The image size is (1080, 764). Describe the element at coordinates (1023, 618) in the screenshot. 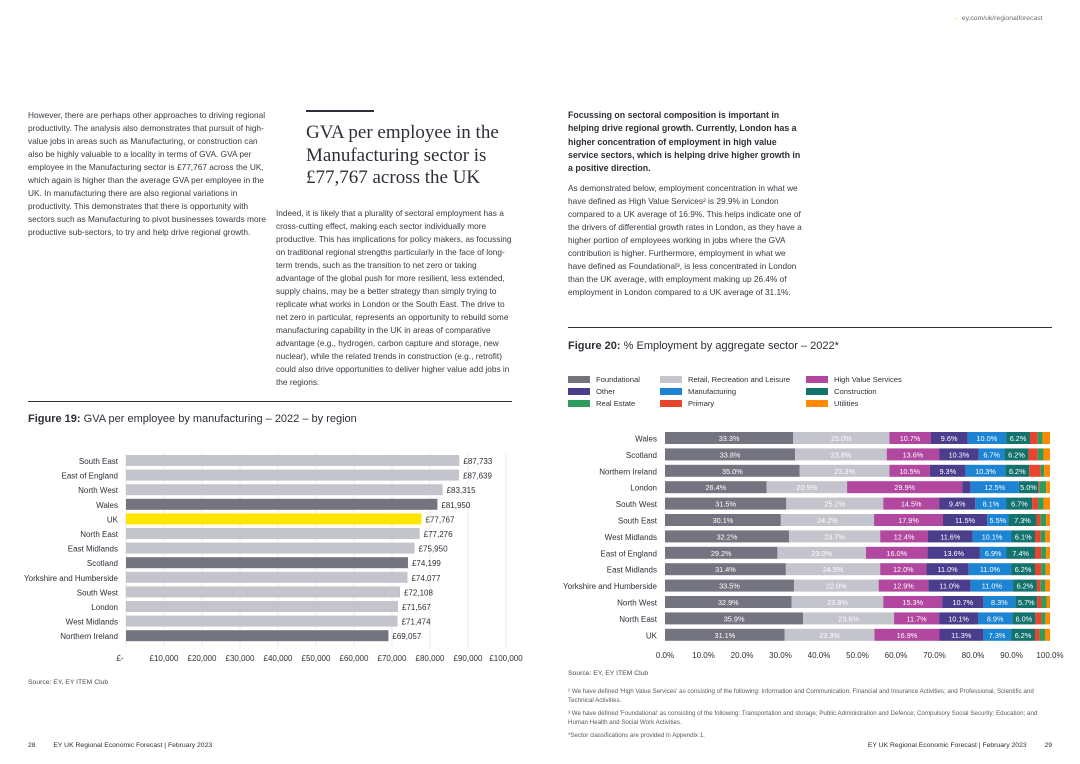

I see `fig20-segment-label: 6.0%` at that location.